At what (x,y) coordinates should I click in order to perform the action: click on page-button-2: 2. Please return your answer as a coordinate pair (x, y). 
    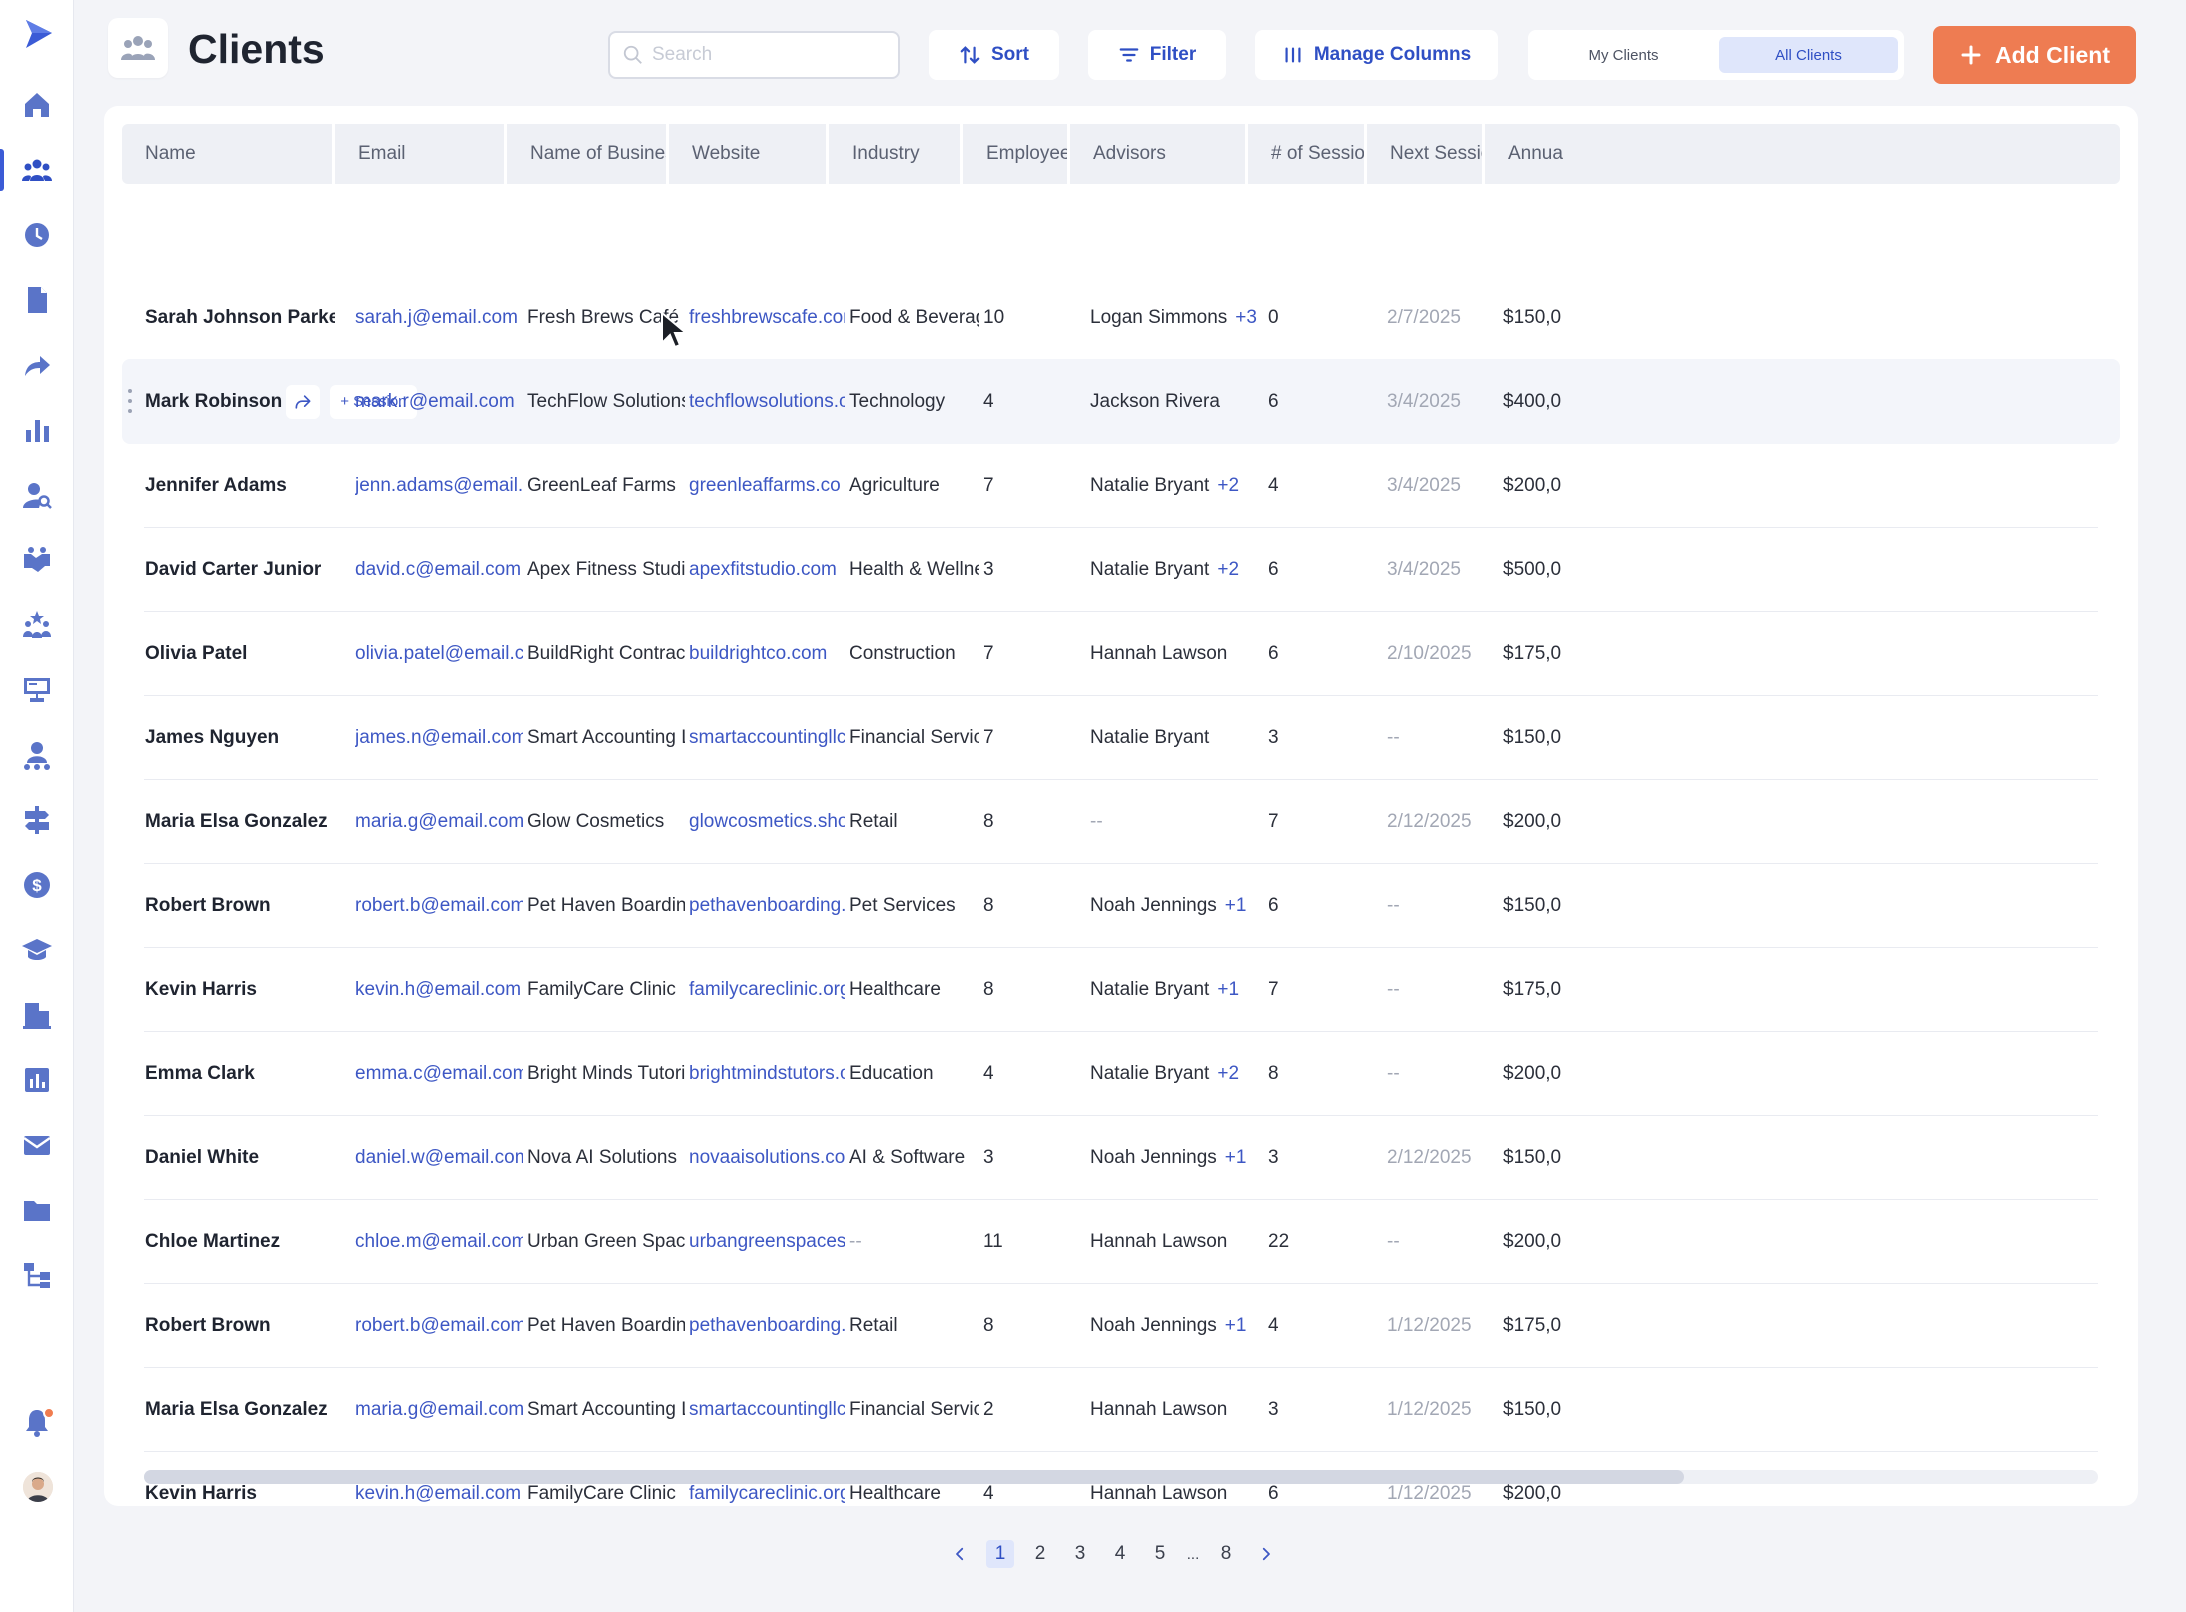
    Looking at the image, I should click on (1040, 1553).